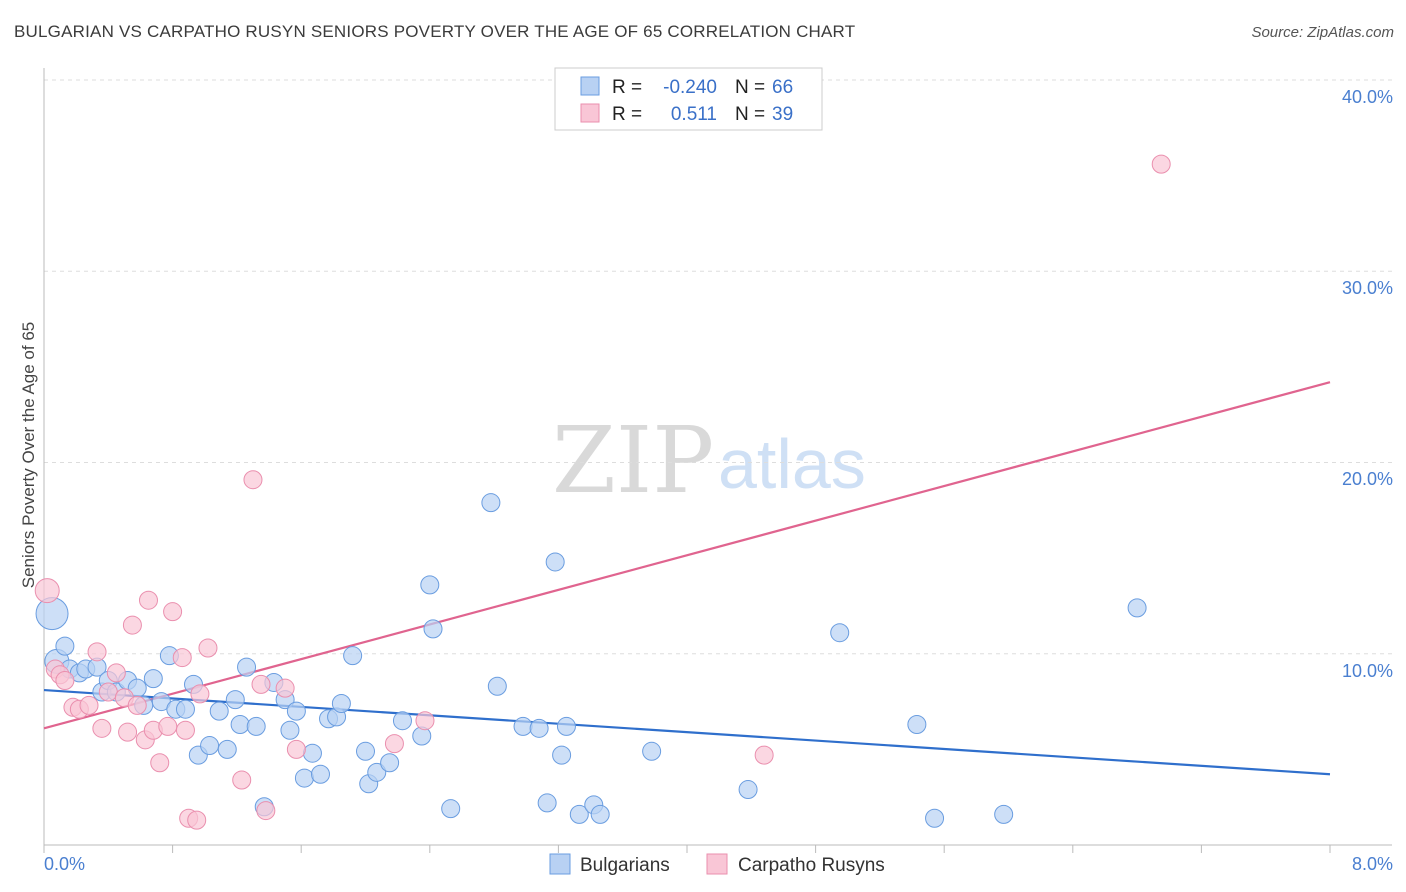 This screenshot has height=892, width=1406. I want to click on legend-n-label-1: N =, so click(750, 114).